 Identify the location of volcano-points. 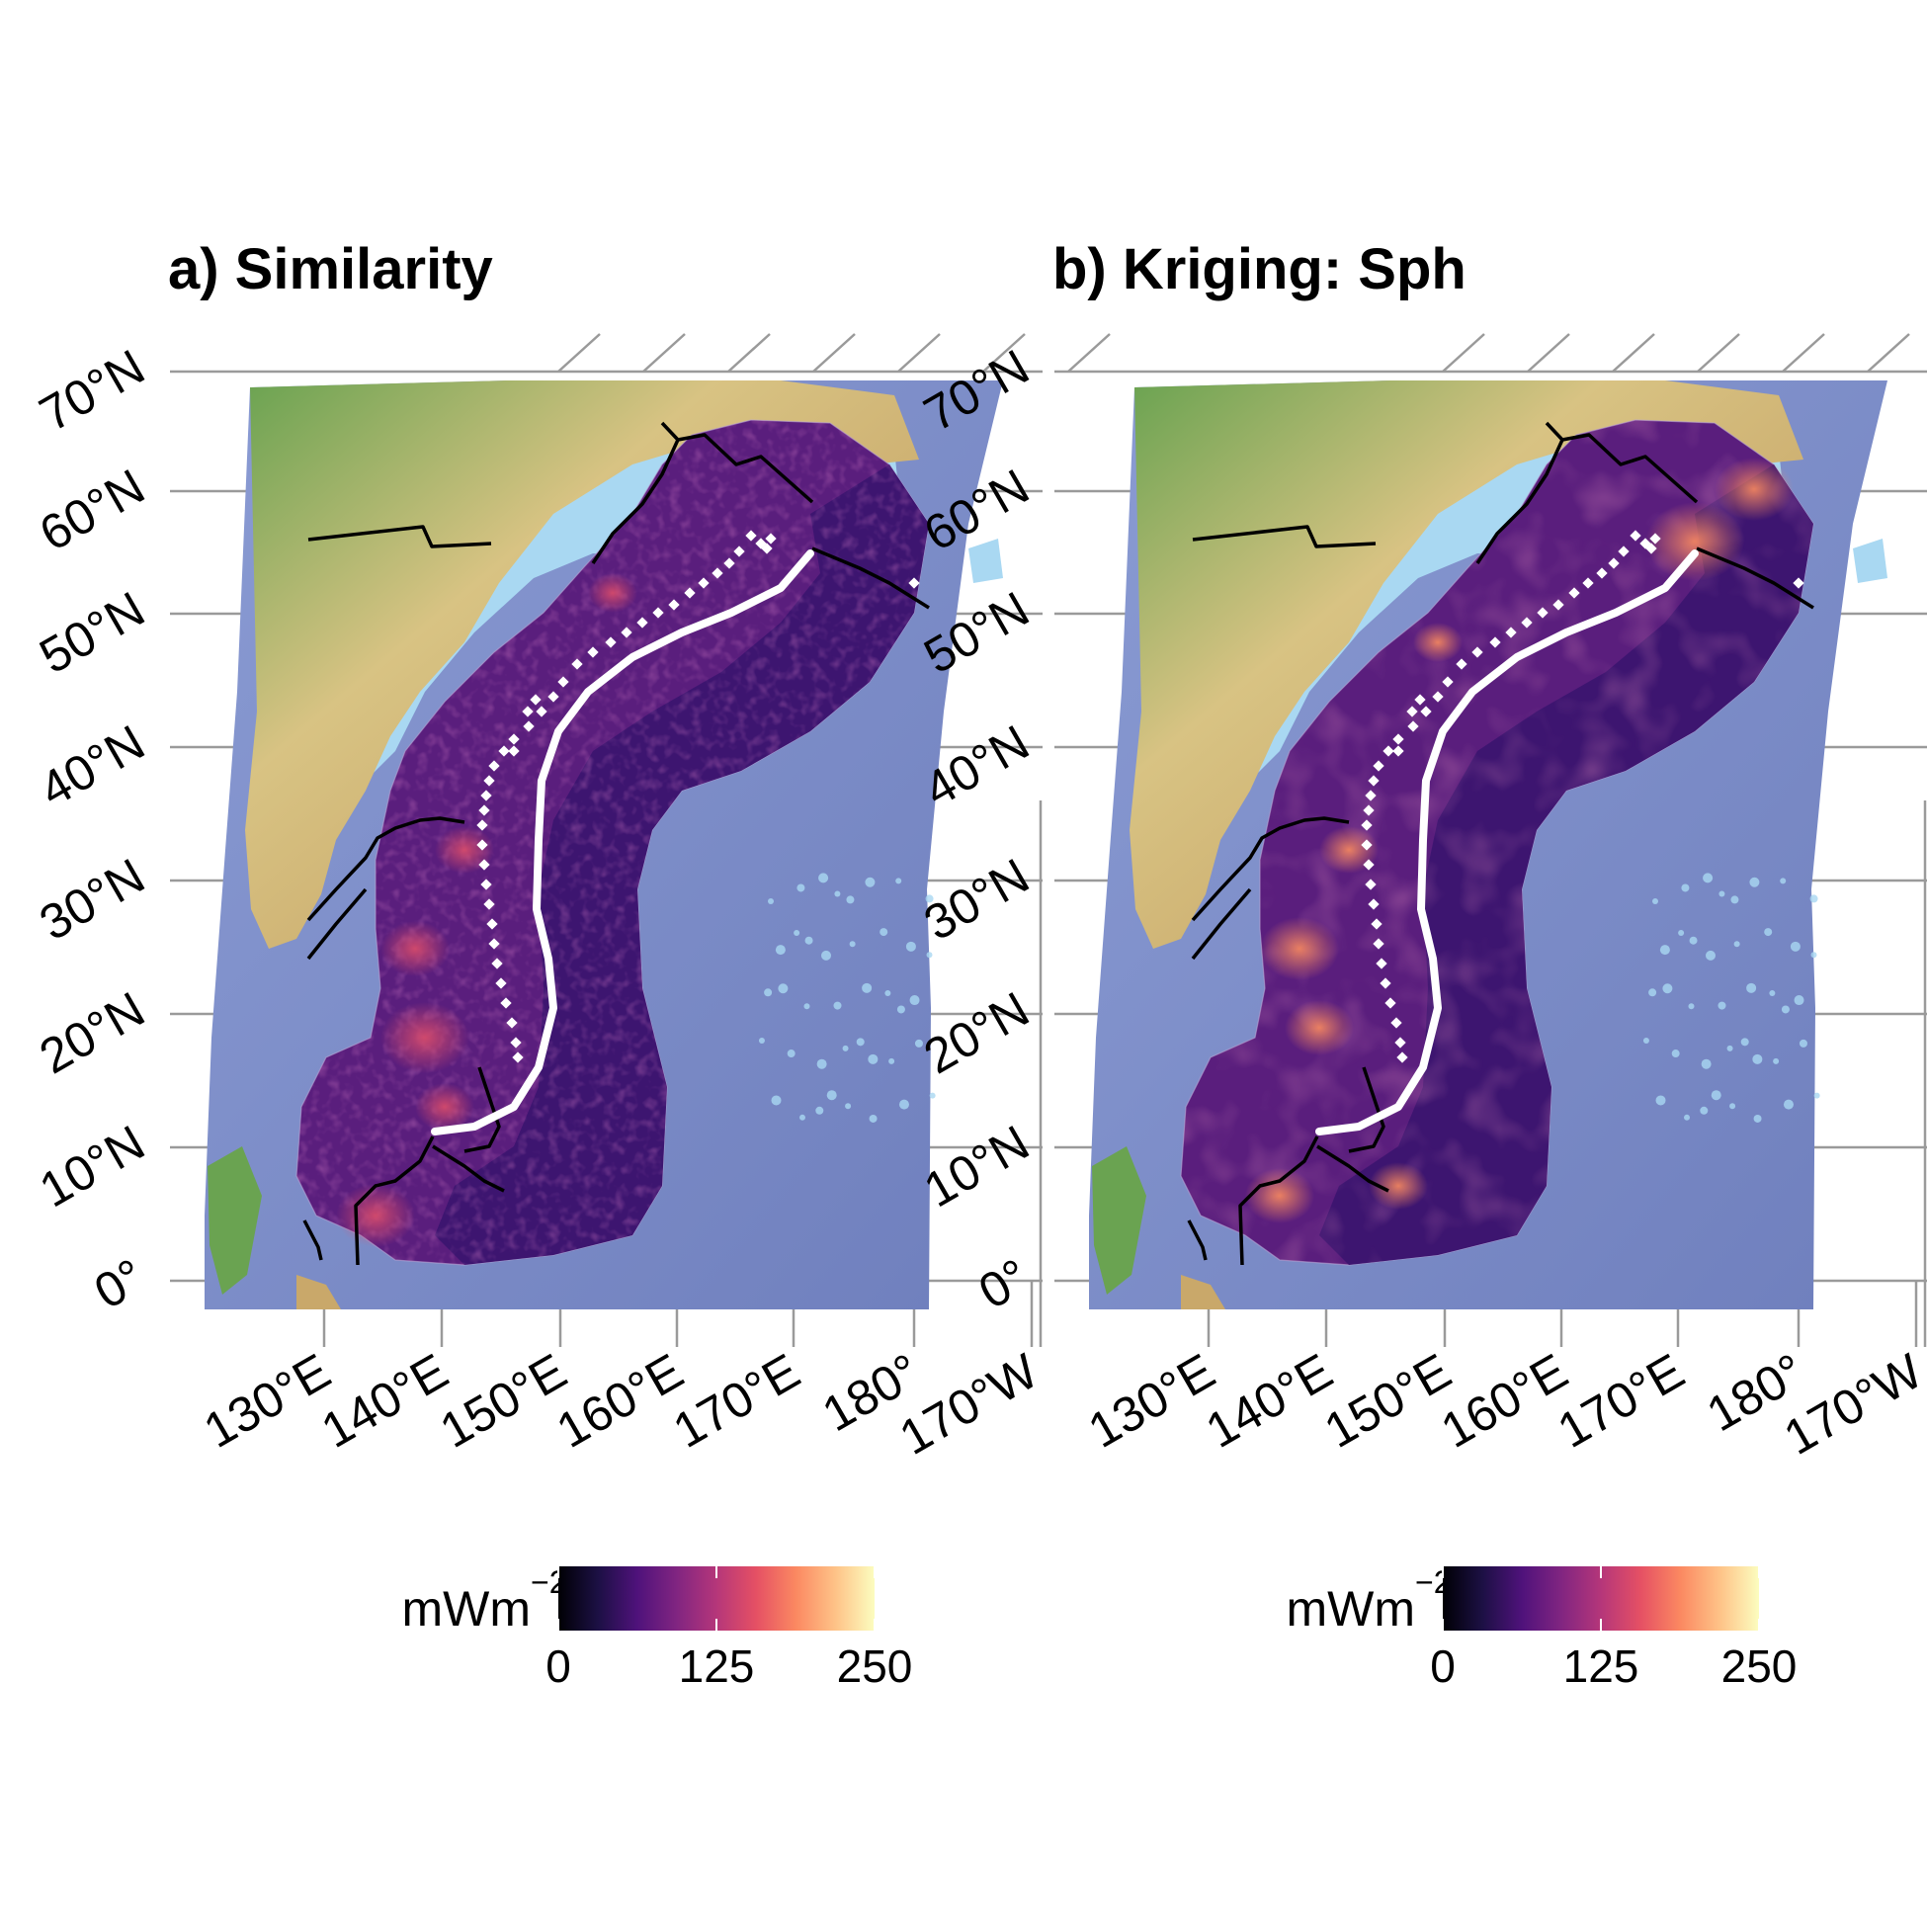
(698, 796).